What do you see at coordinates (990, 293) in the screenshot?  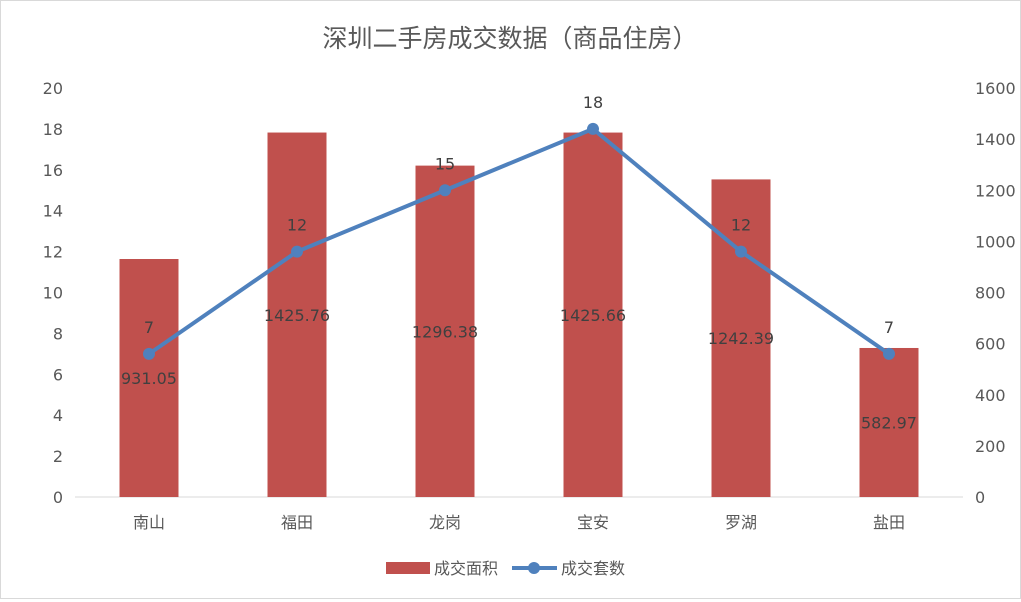 I see `y-right-tick-label: 800` at bounding box center [990, 293].